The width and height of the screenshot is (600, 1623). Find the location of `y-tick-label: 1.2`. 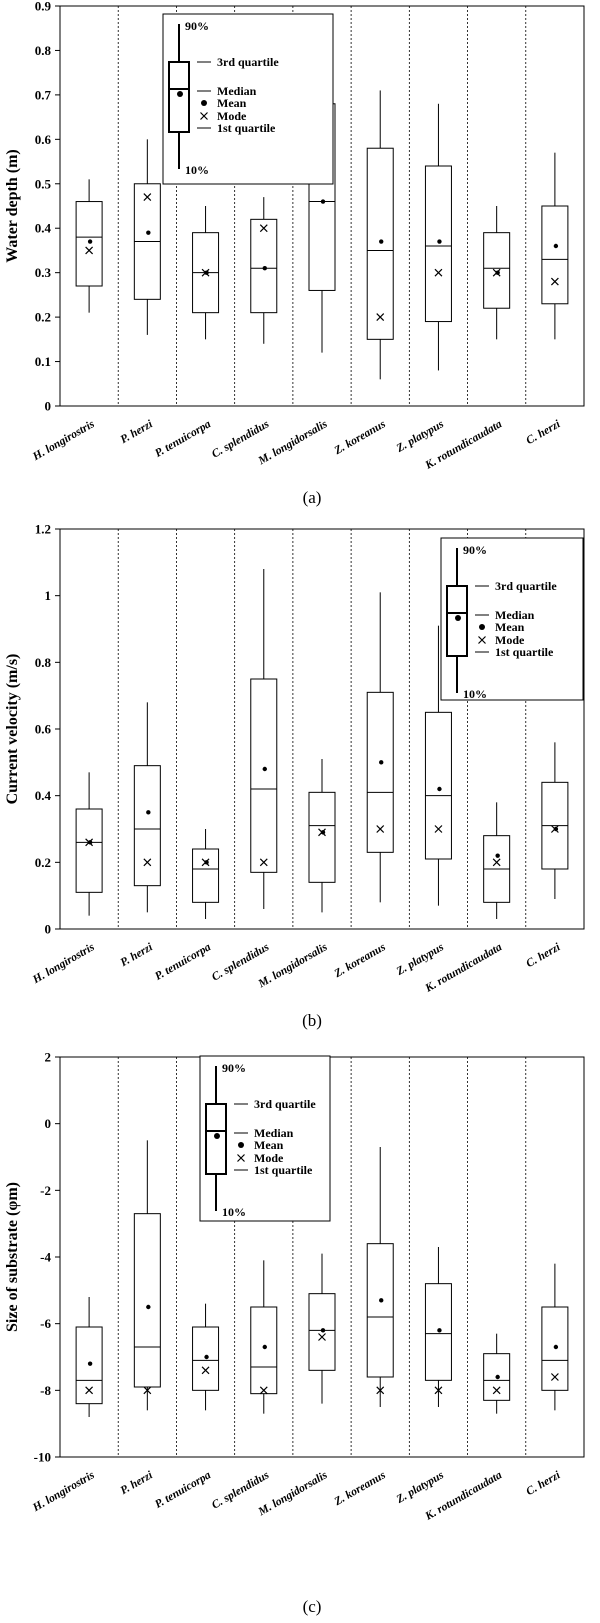

y-tick-label: 1.2 is located at coordinates (43, 529).